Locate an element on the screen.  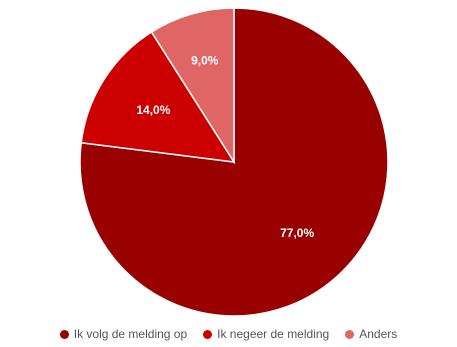
slice-ignore is located at coordinates (158, 96).